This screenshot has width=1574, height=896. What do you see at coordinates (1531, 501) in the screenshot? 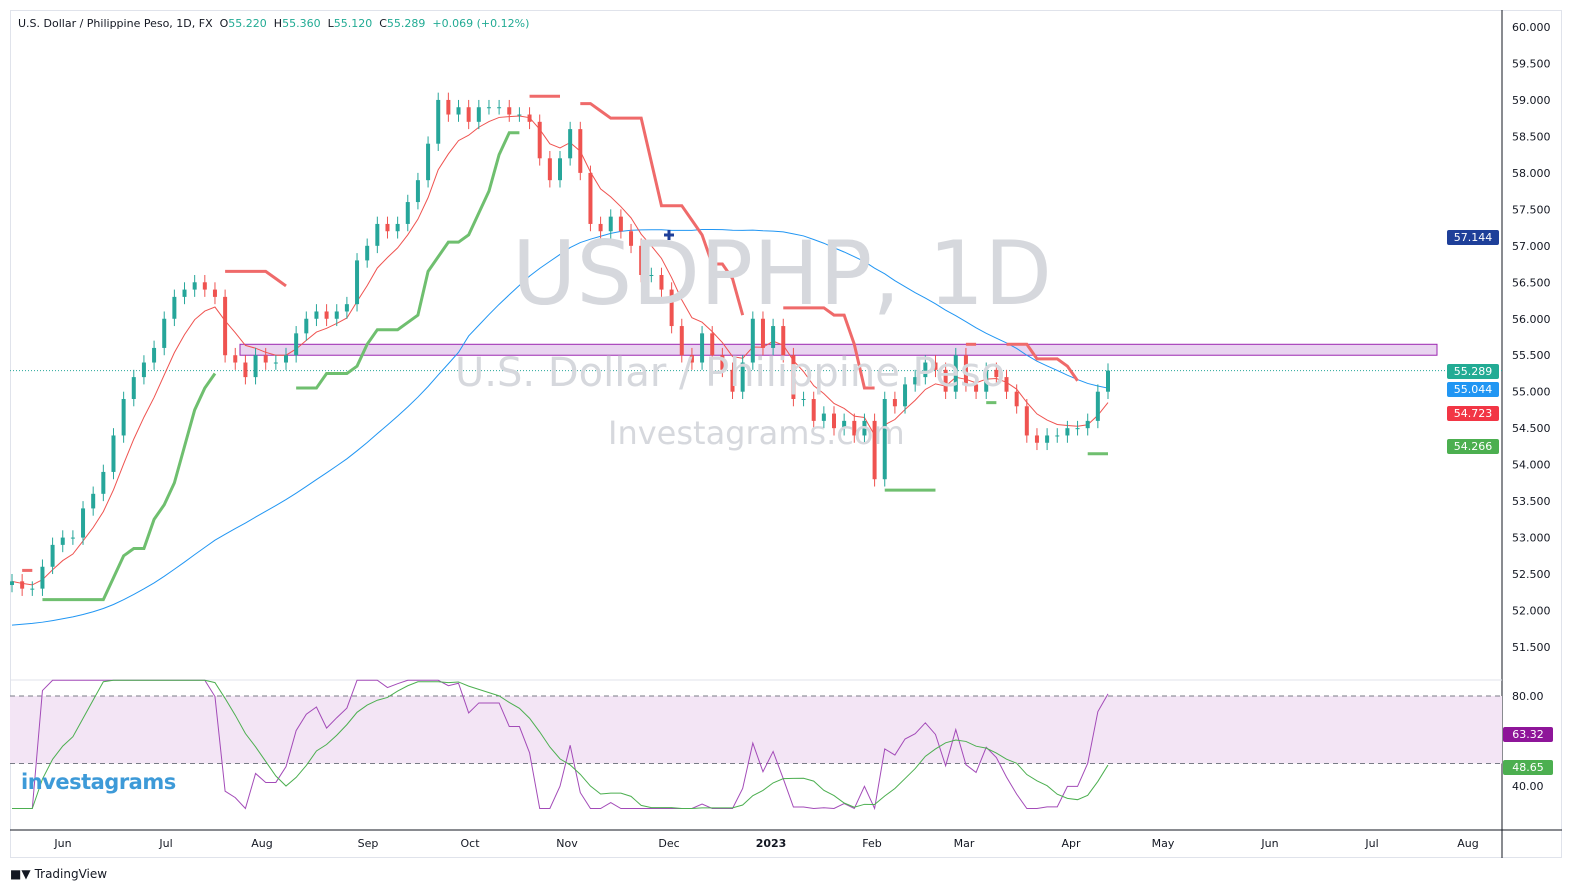
I see `price-tick-label: 53.500` at bounding box center [1531, 501].